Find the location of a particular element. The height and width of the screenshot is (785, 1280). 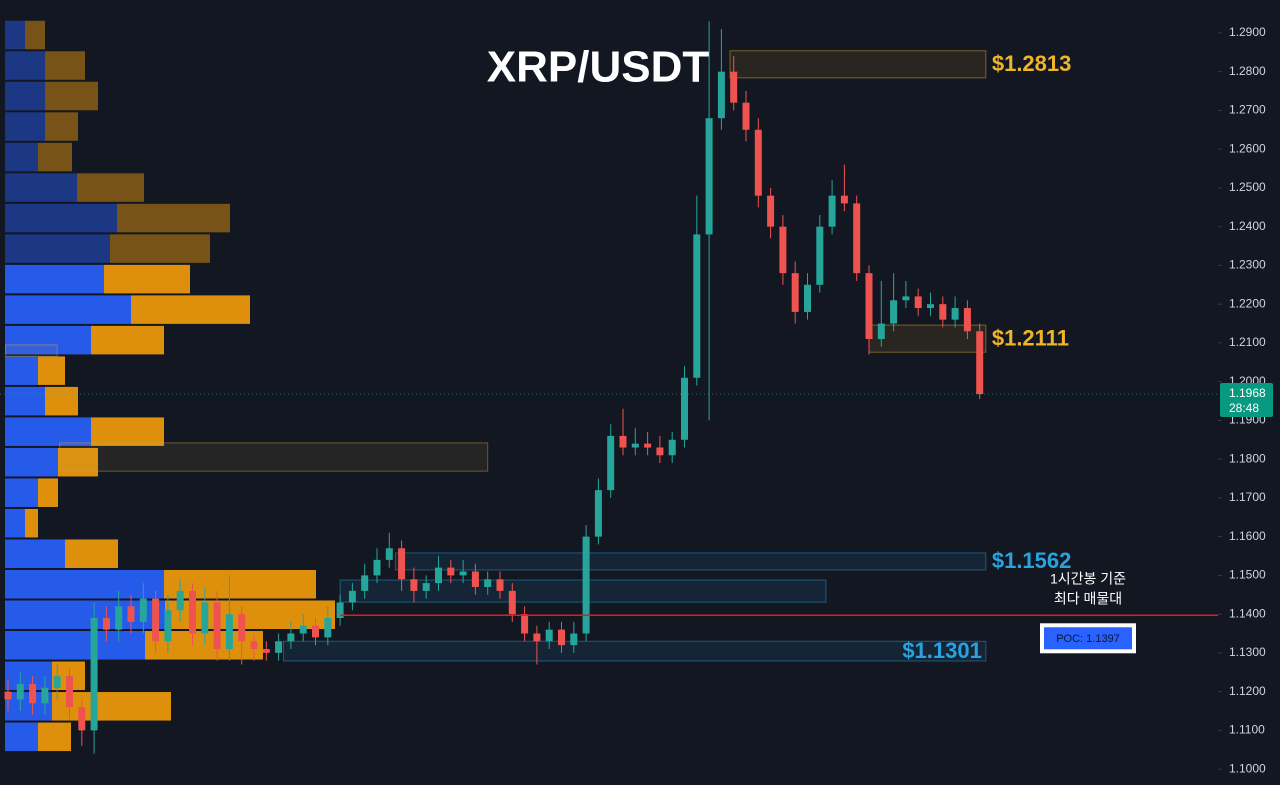

y-tick-label: 1.1300 is located at coordinates (1247, 652).